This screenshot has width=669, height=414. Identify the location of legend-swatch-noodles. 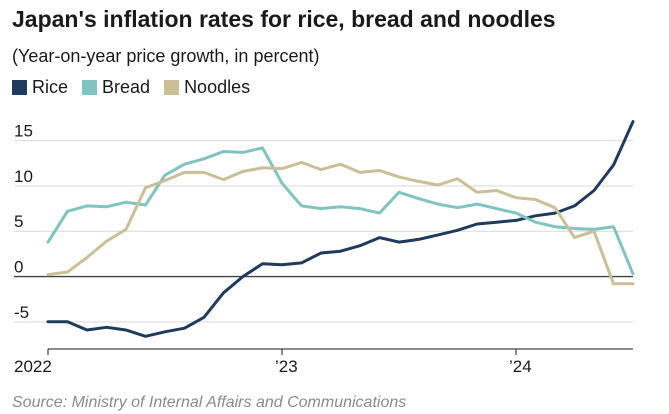
(172, 87).